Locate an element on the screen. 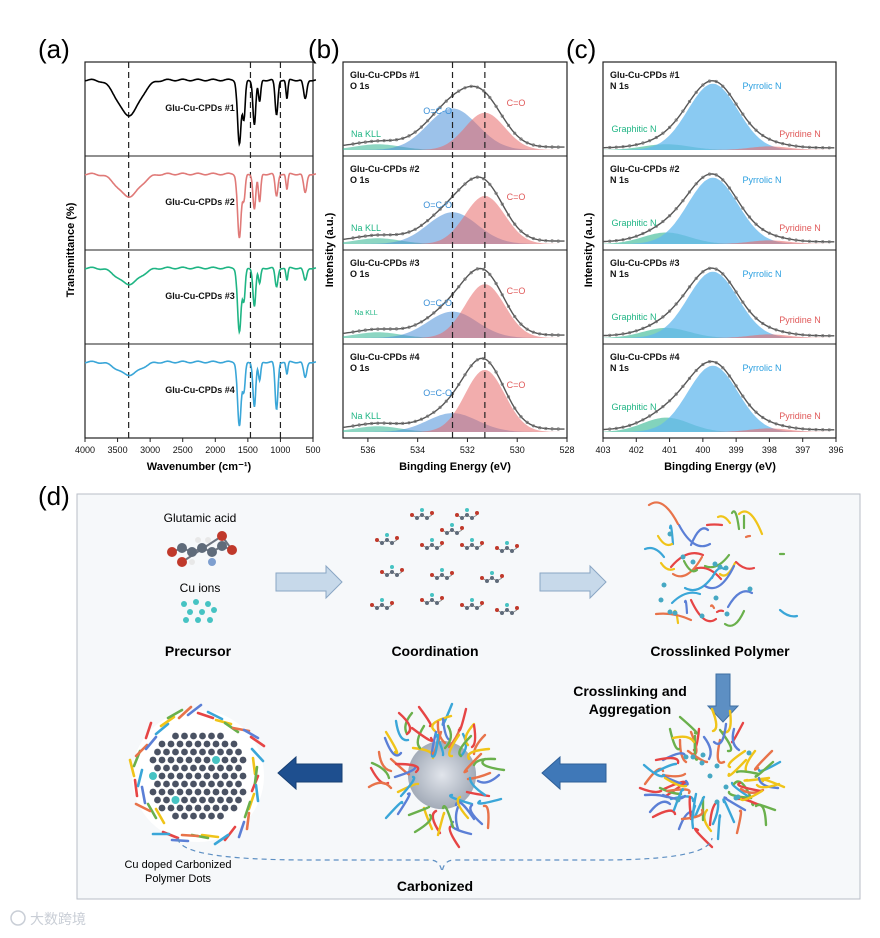 This screenshot has height=938, width=880. ftir-tick-label: 3000 is located at coordinates (150, 450).